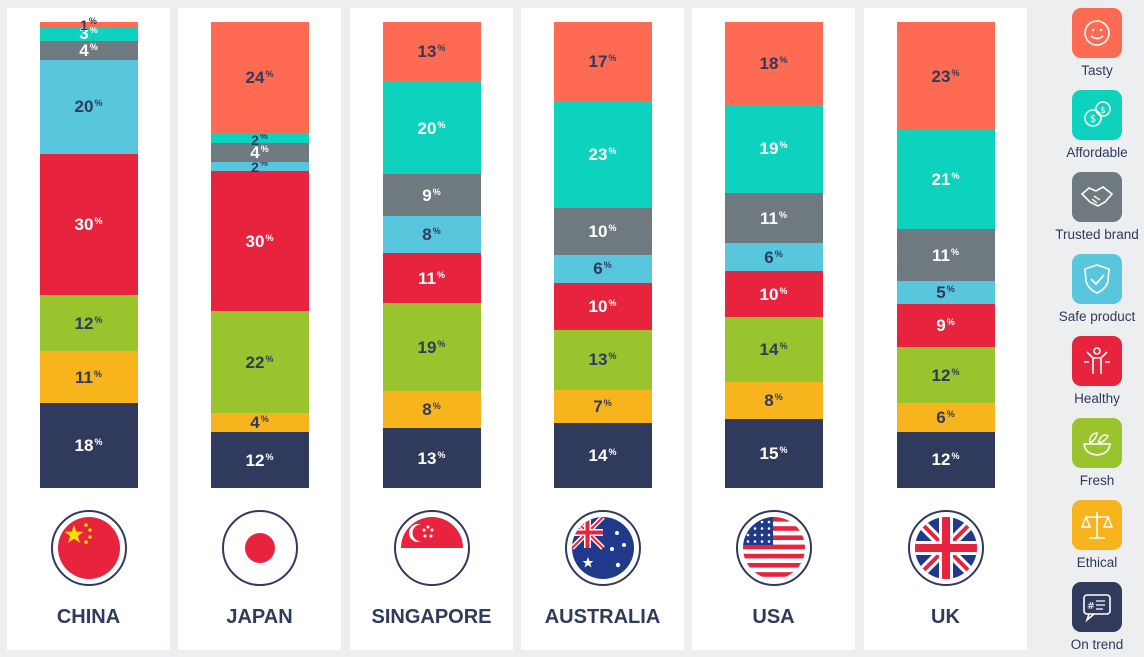 Image resolution: width=1144 pixels, height=657 pixels. Describe the element at coordinates (88, 548) in the screenshot. I see `china-flag-icon` at that location.